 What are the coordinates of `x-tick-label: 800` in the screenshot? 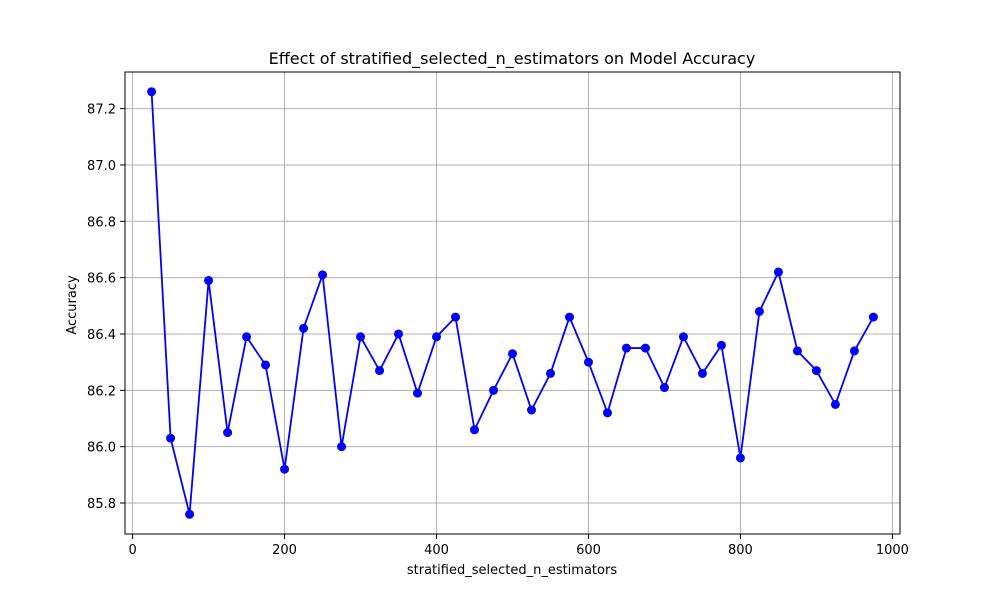 It's located at (740, 550).